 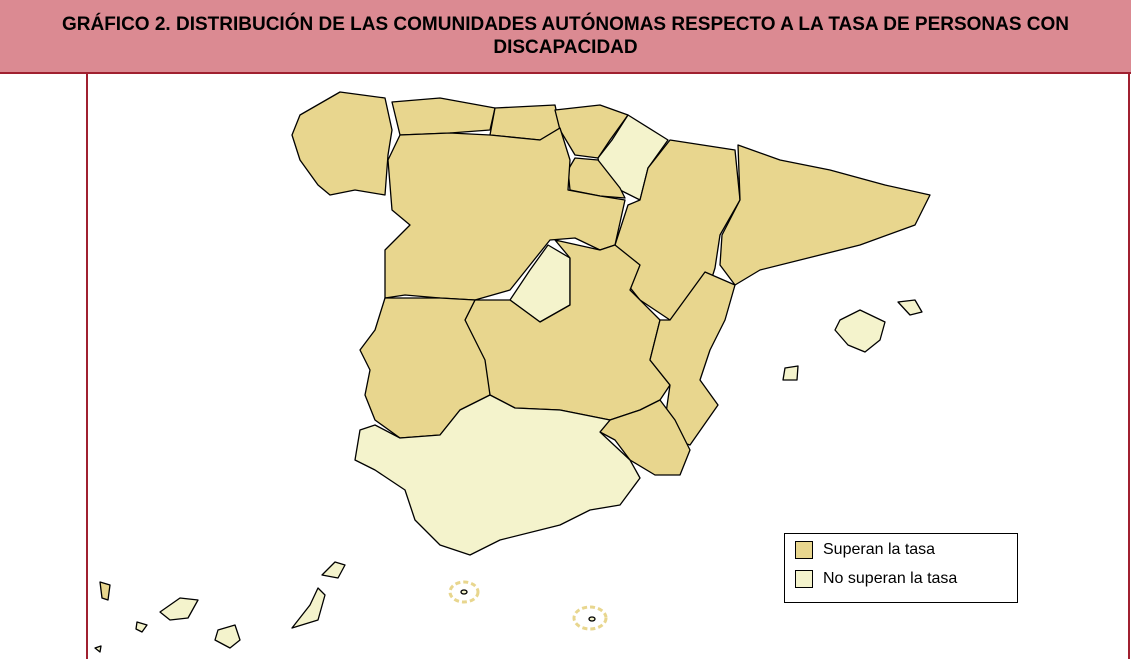 I want to click on legend-label: No superan la tasa, so click(x=890, y=578).